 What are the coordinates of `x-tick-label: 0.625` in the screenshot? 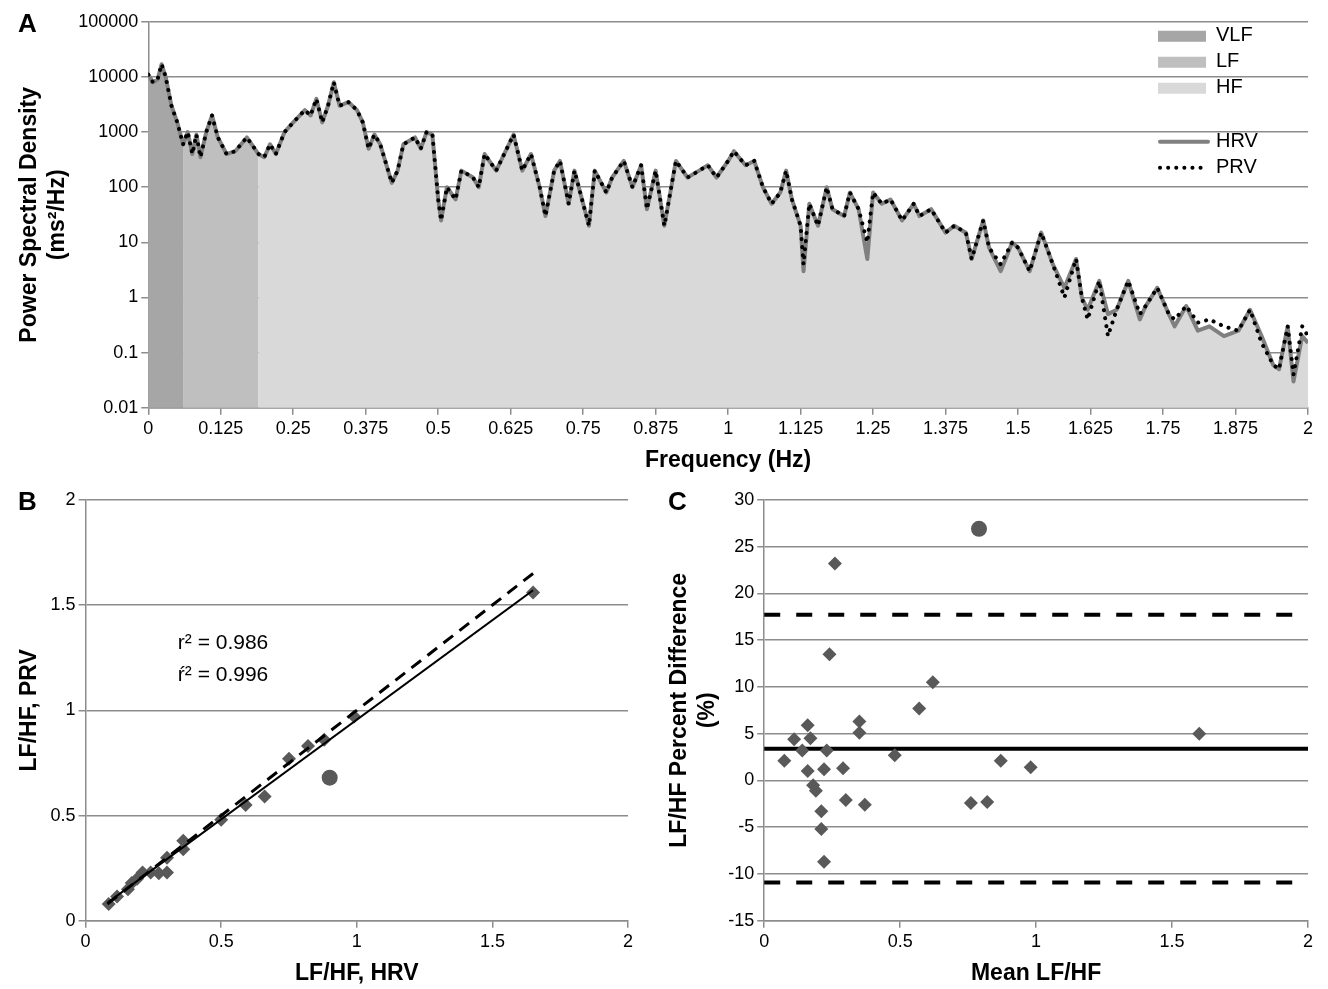 It's located at (511, 427).